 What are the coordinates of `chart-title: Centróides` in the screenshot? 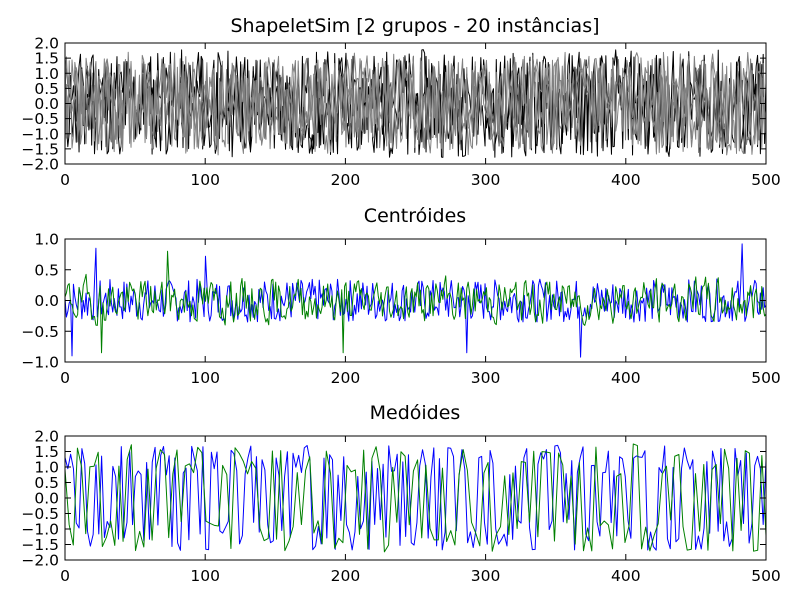 It's located at (415, 216).